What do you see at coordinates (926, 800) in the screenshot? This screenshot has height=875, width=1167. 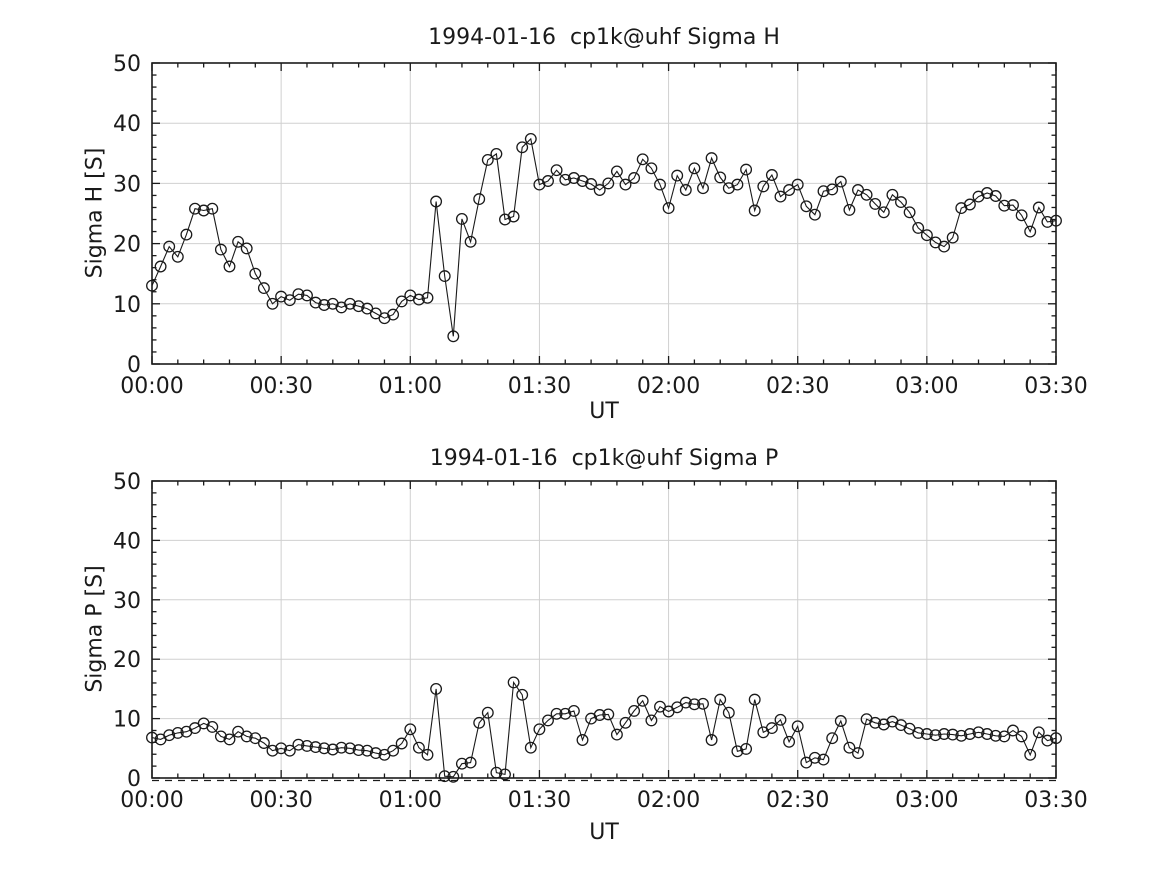 I see `x-tick-label: 03:00` at bounding box center [926, 800].